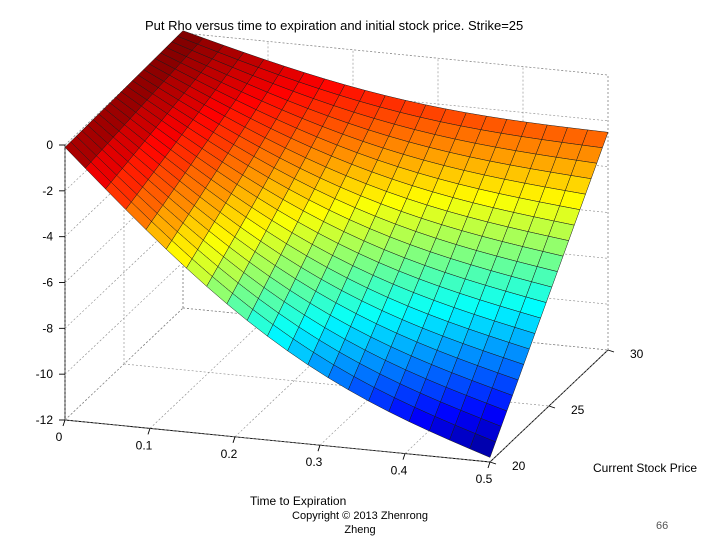 This screenshot has width=720, height=540. I want to click on x-tick-label: 0.1, so click(144, 445).